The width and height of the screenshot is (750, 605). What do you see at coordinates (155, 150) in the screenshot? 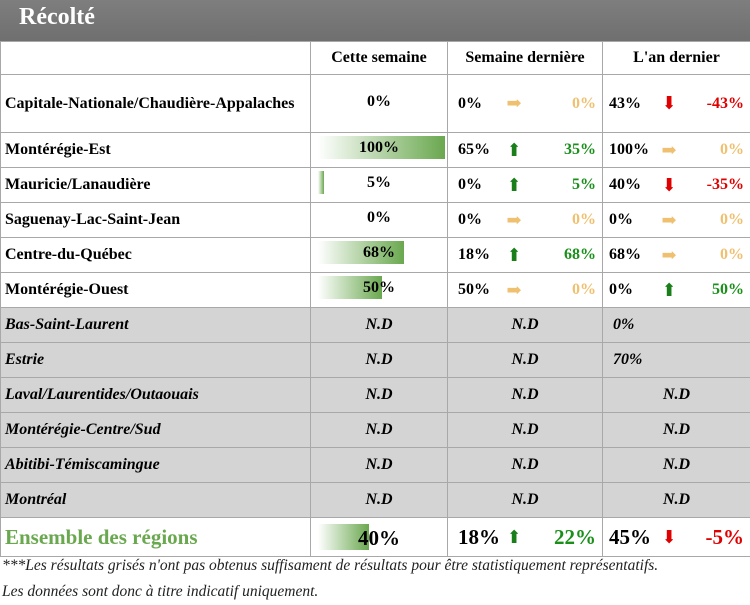
I see `region-name: Montérégie-Est` at bounding box center [155, 150].